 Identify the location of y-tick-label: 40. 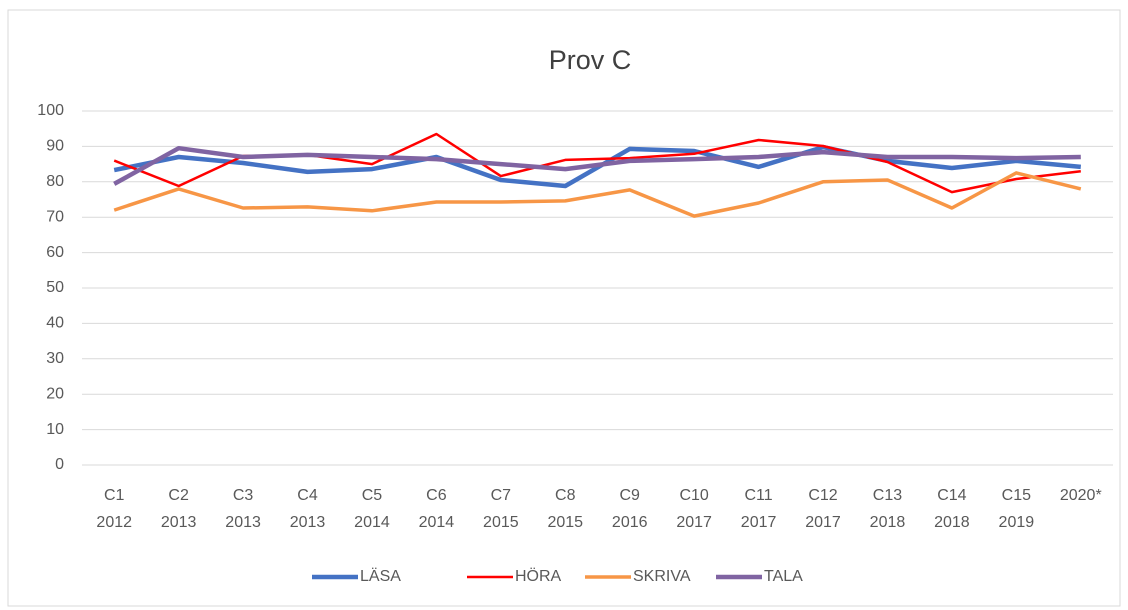
(55, 323).